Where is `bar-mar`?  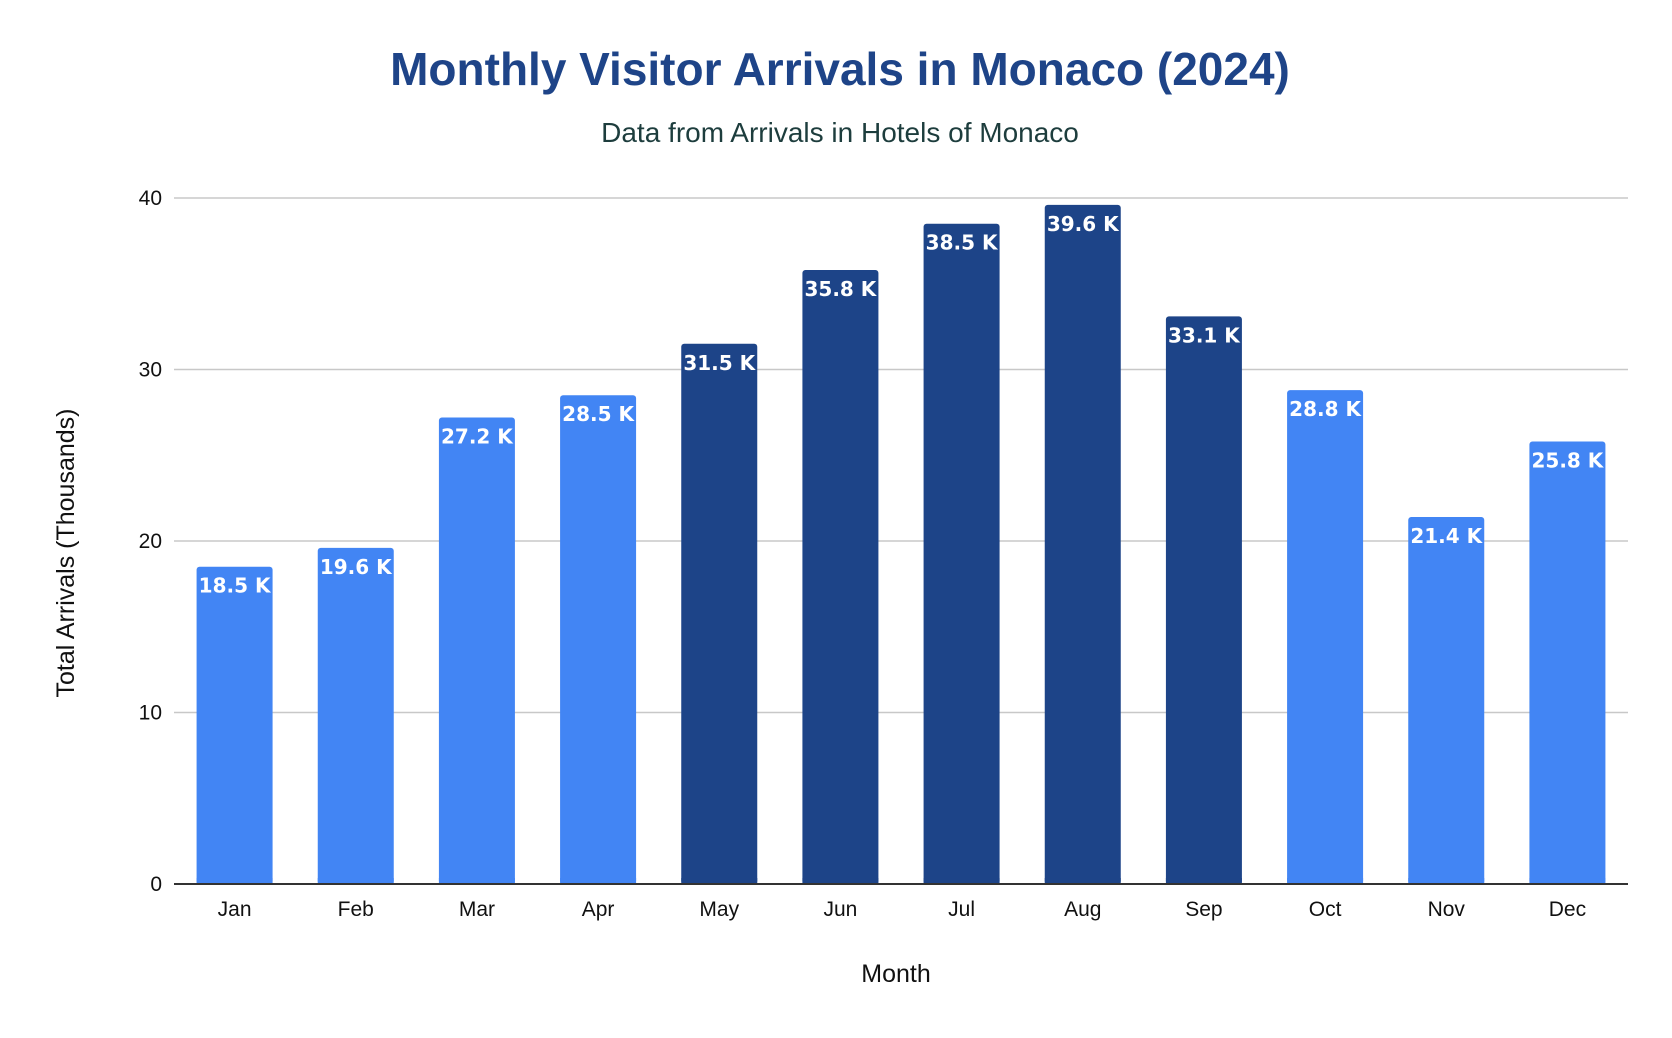 bar-mar is located at coordinates (476, 650).